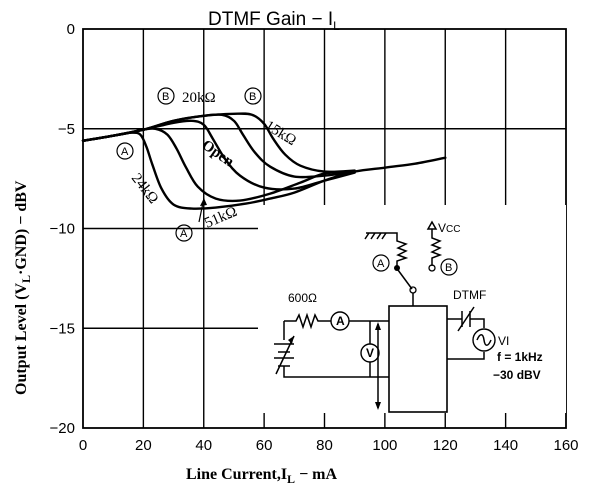 The height and width of the screenshot is (486, 591). What do you see at coordinates (436, 247) in the screenshot?
I see `switch-b-lead` at bounding box center [436, 247].